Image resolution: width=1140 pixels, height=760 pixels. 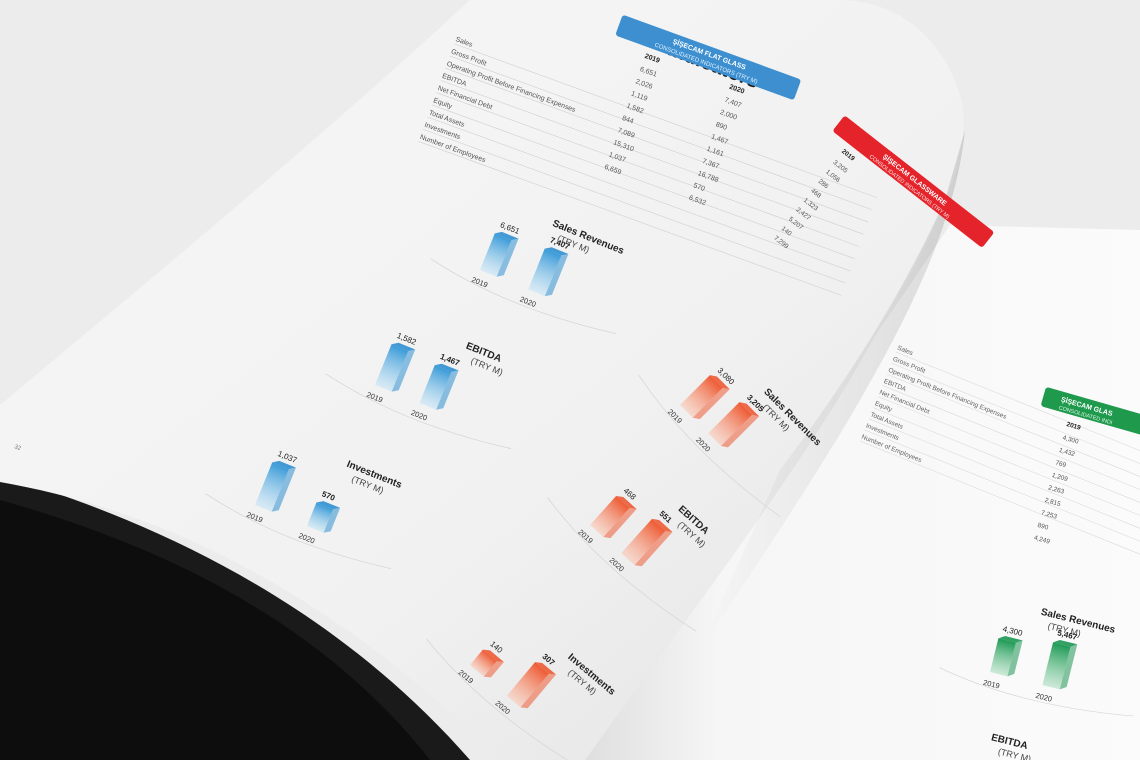 I want to click on table-row-lines, so click(x=648, y=169).